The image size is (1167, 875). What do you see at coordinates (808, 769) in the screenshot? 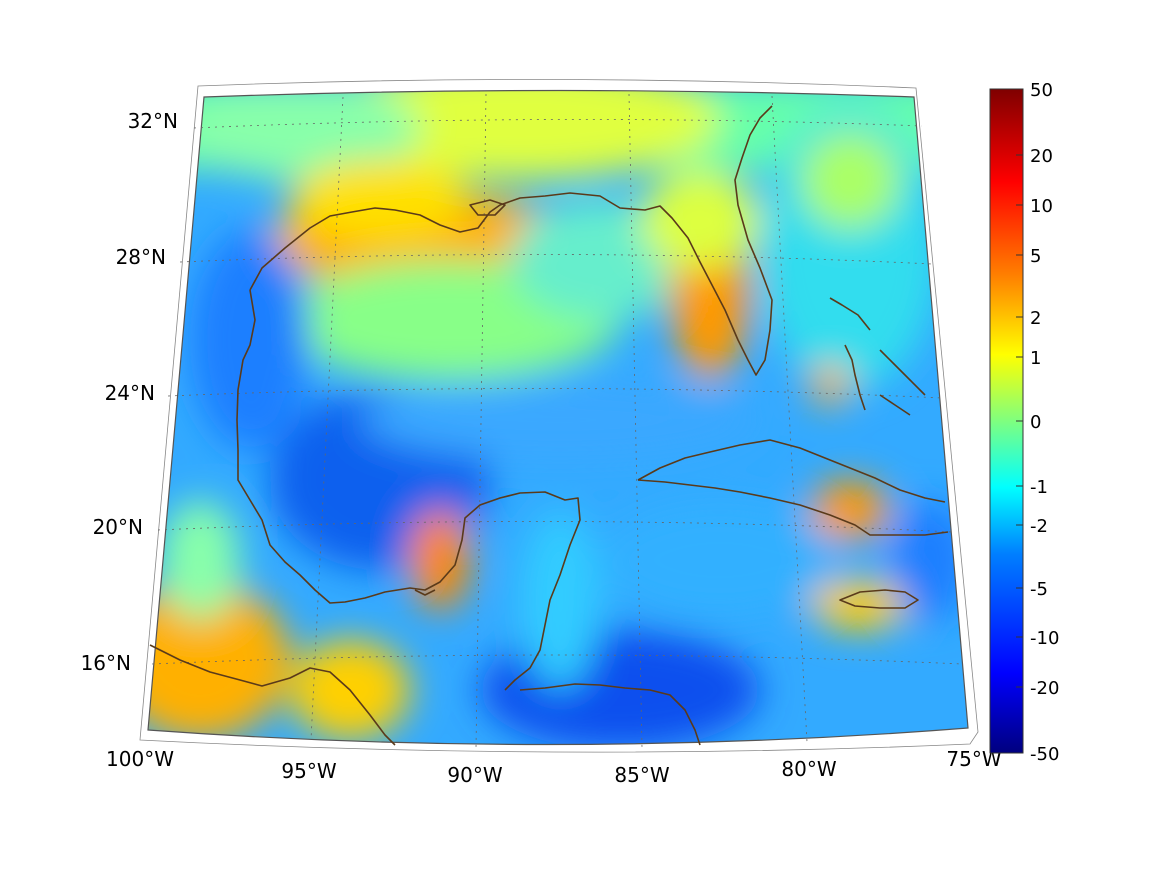
I see `lon-label-80w: 80°W` at bounding box center [808, 769].